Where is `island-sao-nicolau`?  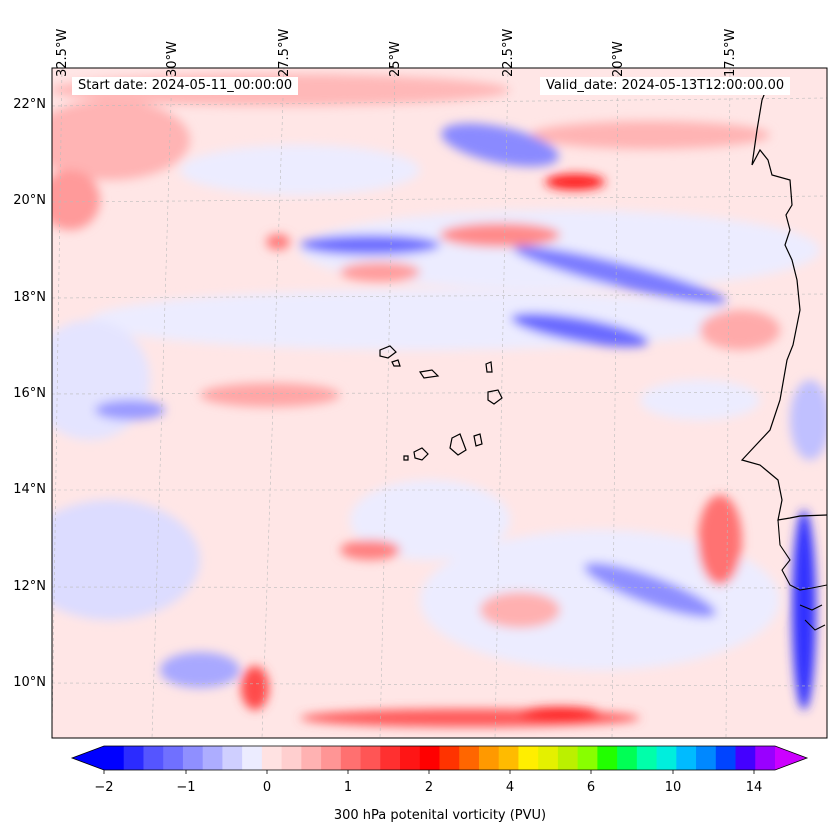
island-sao-nicolau is located at coordinates (429, 374).